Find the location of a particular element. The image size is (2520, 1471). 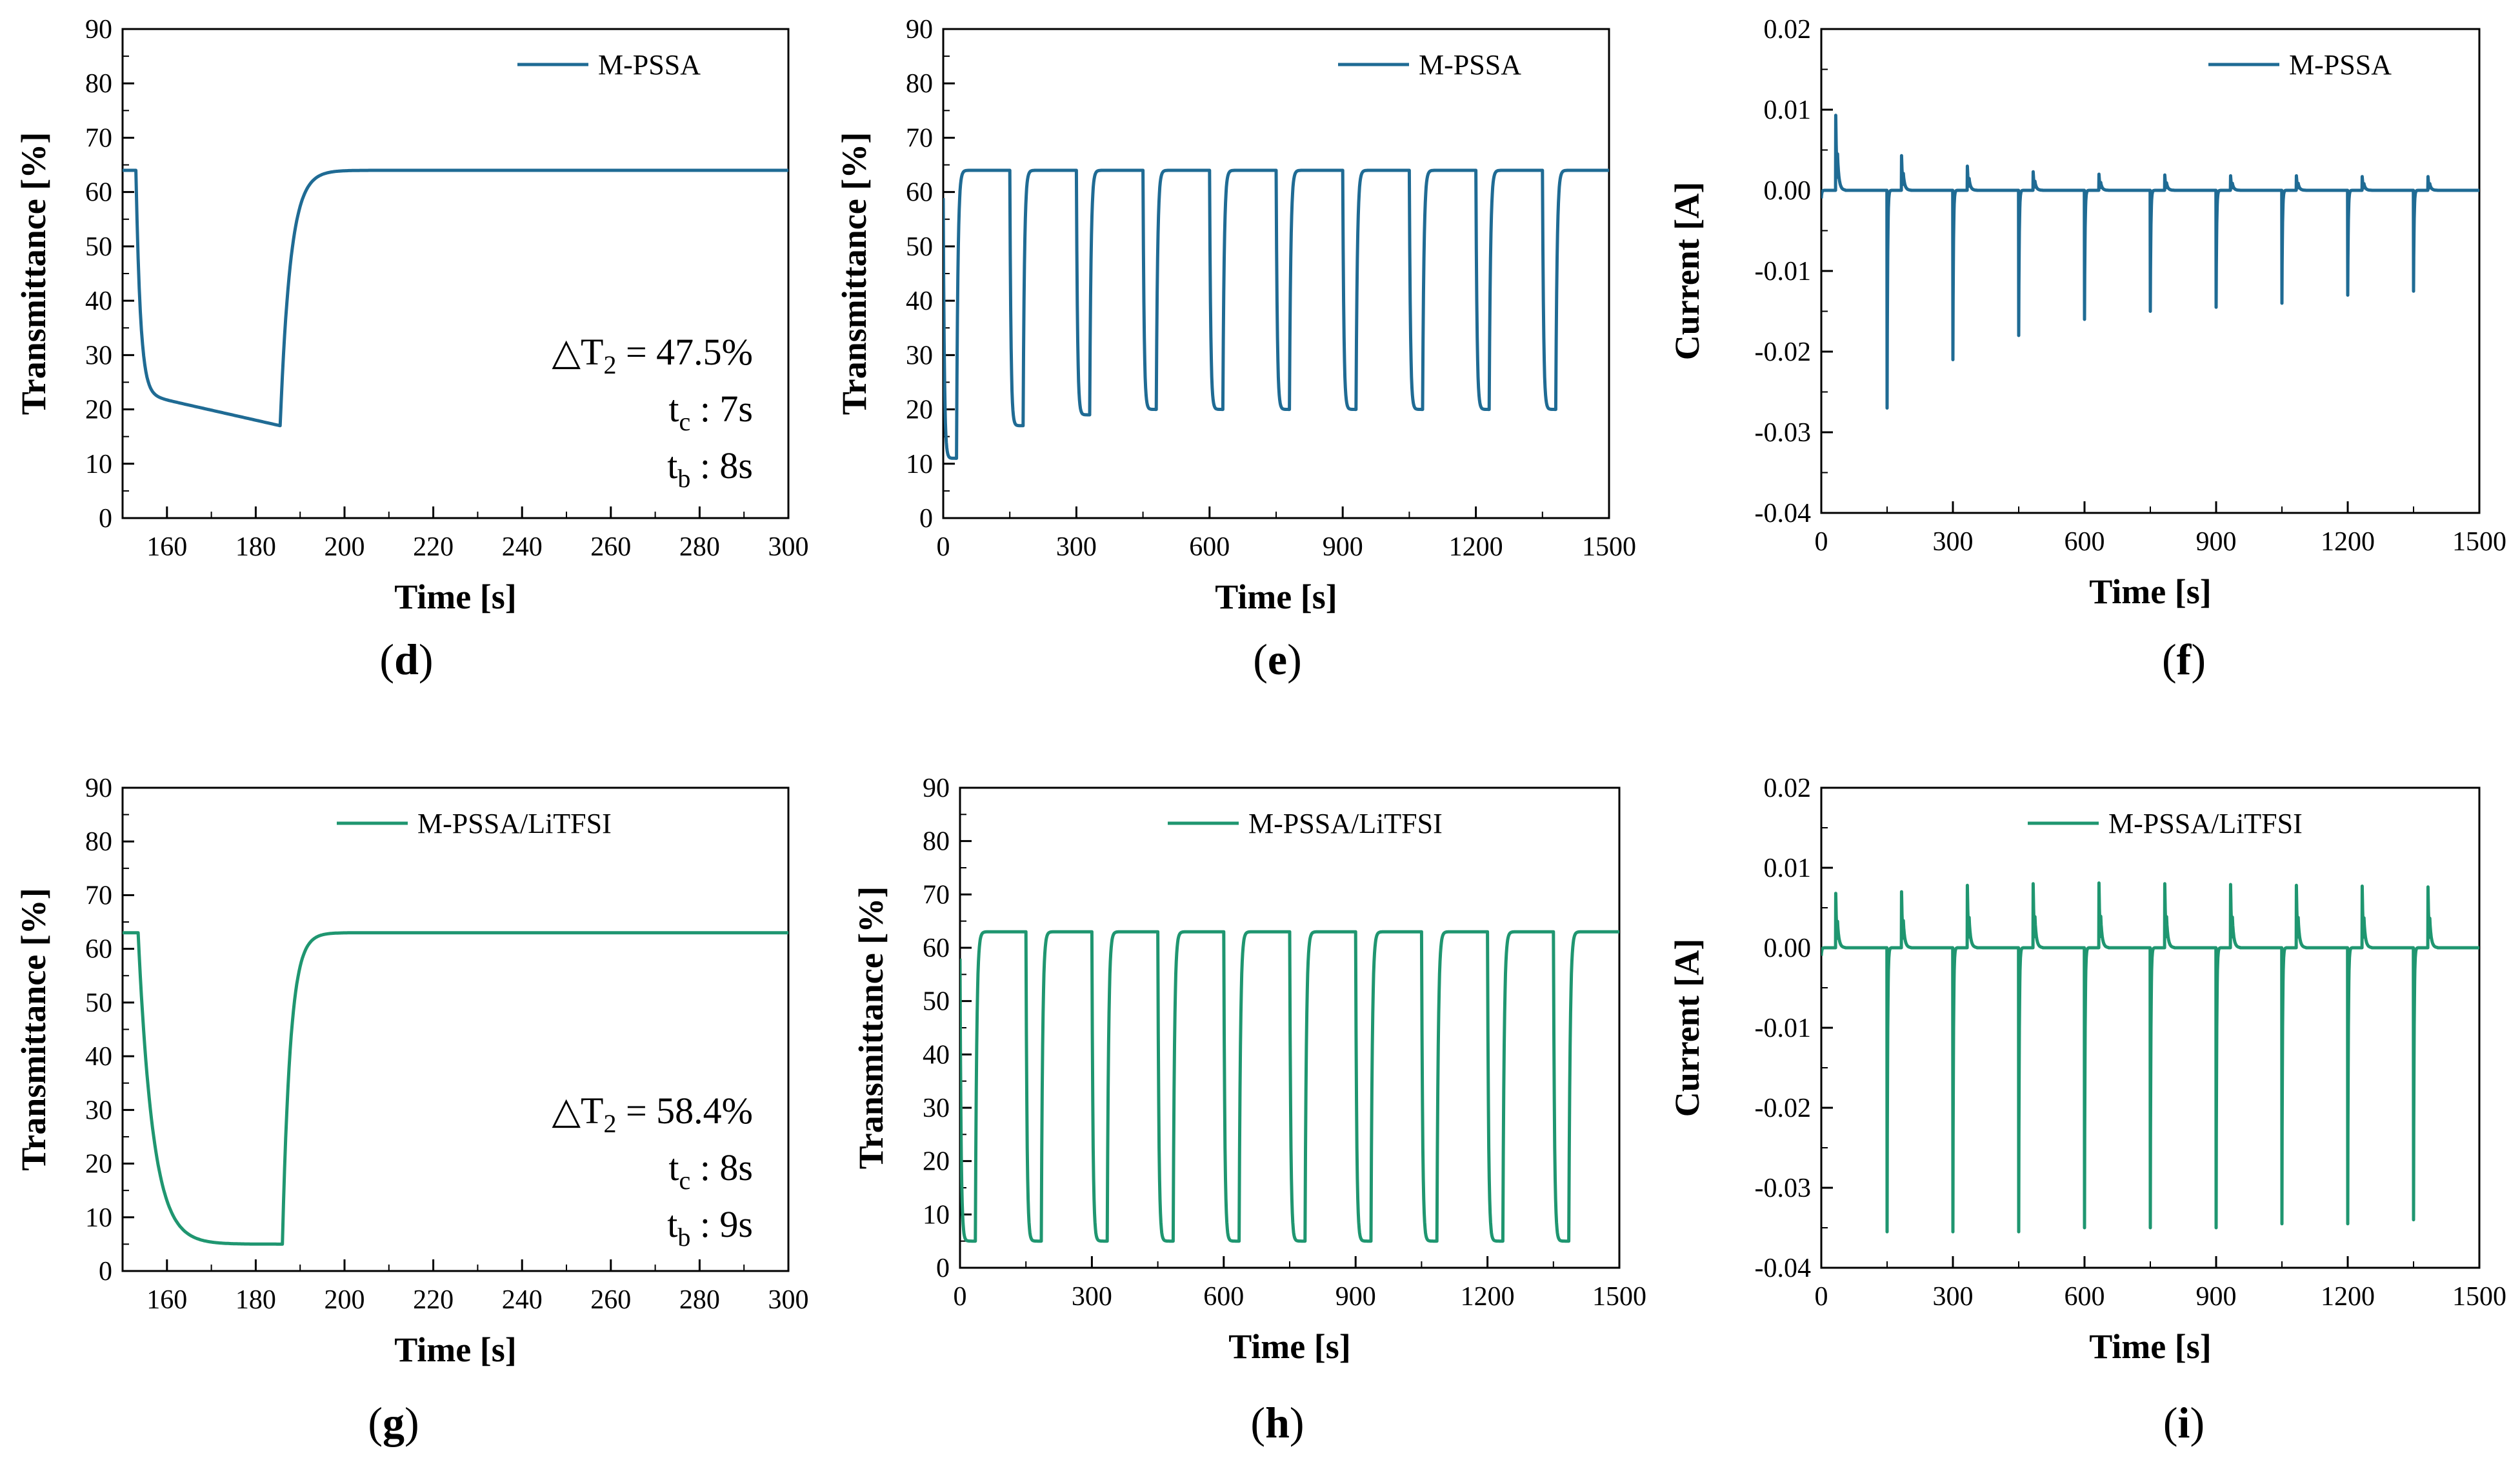

y-tick-label: -0.03 is located at coordinates (1783, 1188).